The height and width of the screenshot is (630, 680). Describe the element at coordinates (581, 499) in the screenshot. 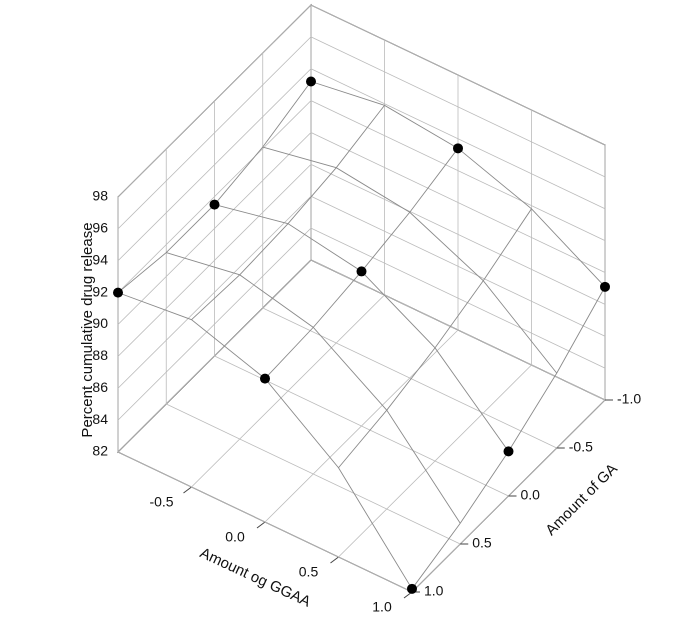

I see `y-axis-label: Amount of GA` at that location.